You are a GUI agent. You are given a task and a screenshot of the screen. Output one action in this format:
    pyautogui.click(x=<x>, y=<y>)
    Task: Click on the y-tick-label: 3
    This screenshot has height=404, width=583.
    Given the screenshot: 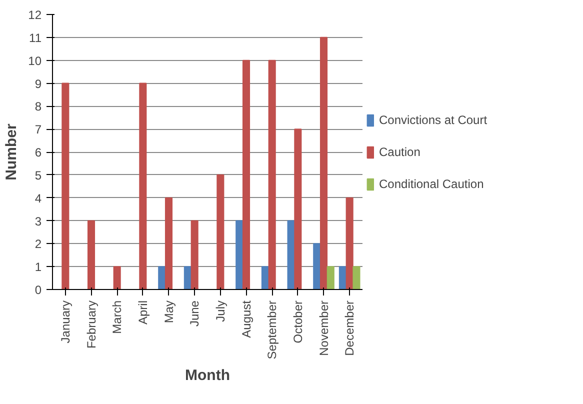 What is the action you would take?
    pyautogui.click(x=38, y=221)
    